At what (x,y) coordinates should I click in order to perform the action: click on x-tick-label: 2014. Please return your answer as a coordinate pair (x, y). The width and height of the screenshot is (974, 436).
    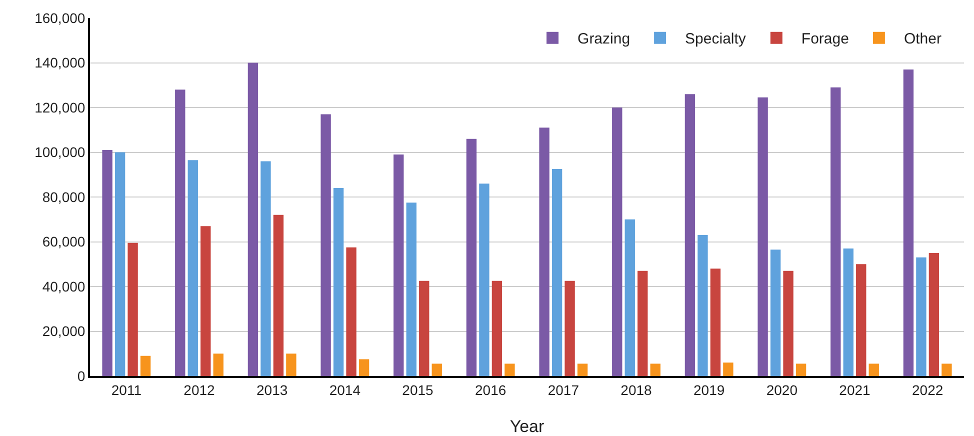
    Looking at the image, I should click on (345, 390).